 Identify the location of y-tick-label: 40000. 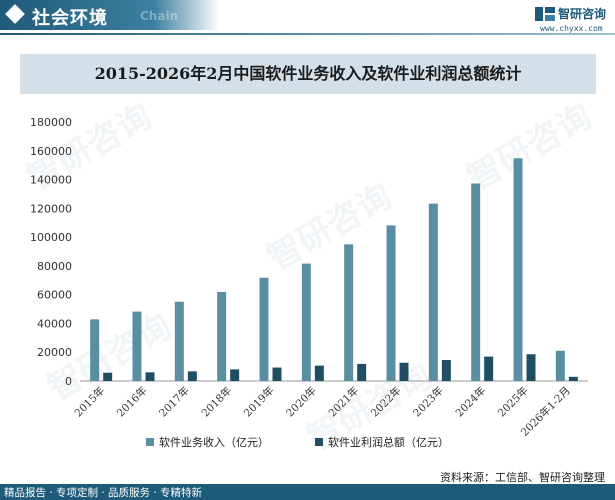
(54, 323).